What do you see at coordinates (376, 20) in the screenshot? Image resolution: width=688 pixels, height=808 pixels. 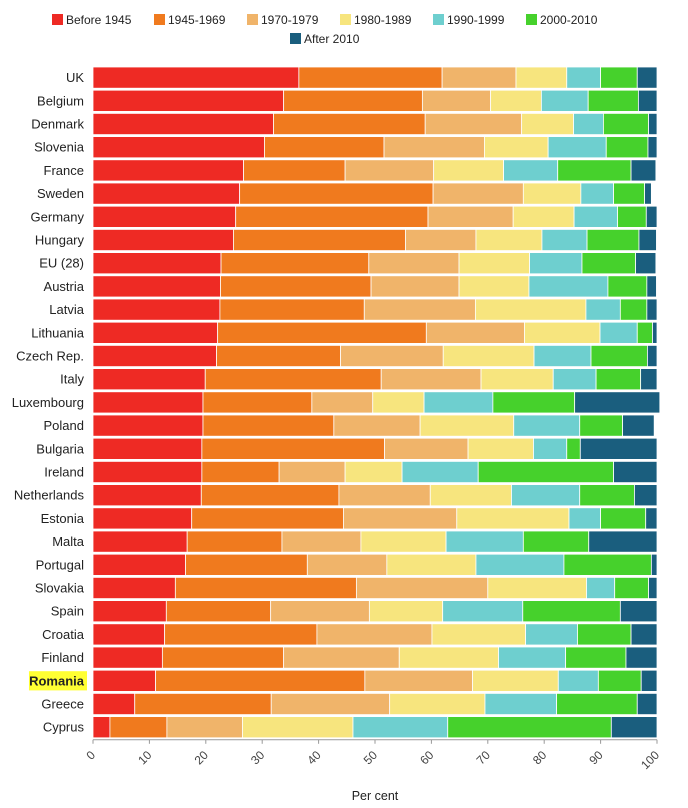 I see `legend-item-1980-1989: 1980-1989` at bounding box center [376, 20].